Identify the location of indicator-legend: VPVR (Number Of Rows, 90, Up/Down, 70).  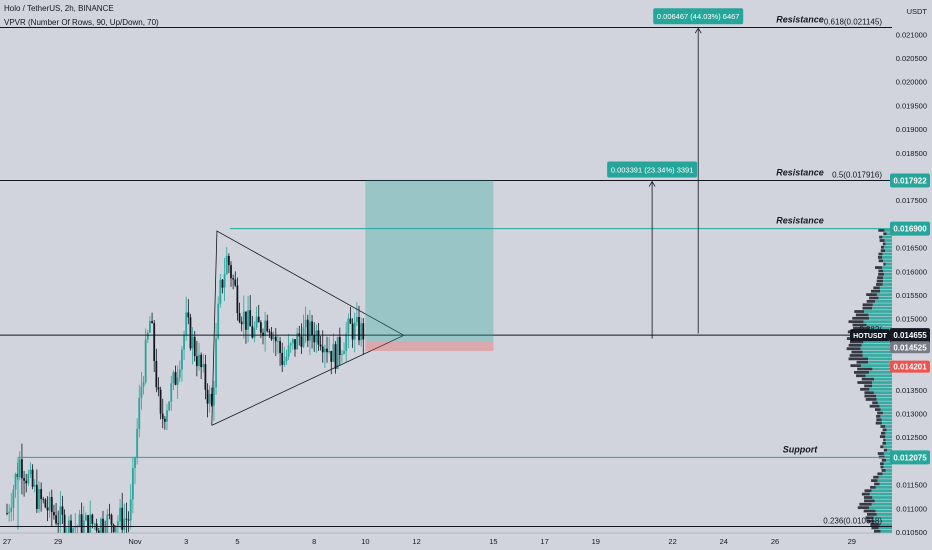
(81, 22).